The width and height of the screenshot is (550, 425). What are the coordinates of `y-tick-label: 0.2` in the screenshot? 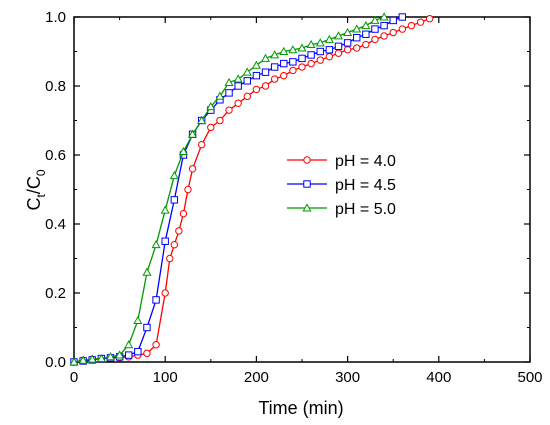 It's located at (55, 293).